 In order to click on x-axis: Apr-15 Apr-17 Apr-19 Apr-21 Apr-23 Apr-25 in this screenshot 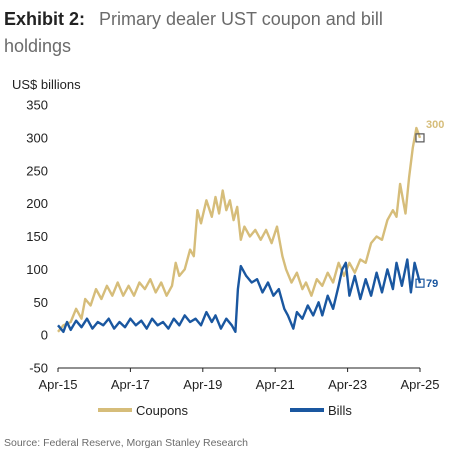, I will do `click(239, 379)`.